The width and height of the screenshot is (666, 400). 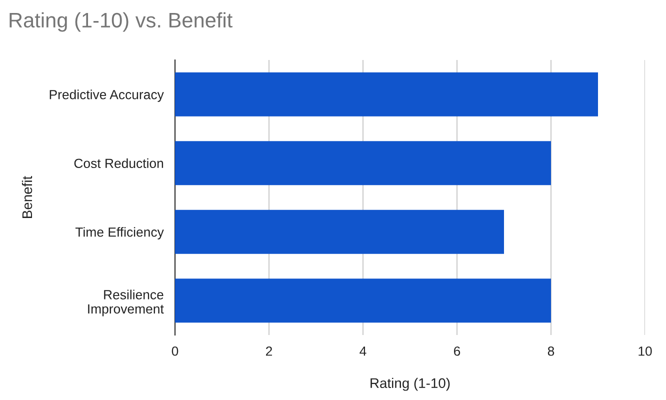 What do you see at coordinates (645, 351) in the screenshot?
I see `x-tick-label: 10` at bounding box center [645, 351].